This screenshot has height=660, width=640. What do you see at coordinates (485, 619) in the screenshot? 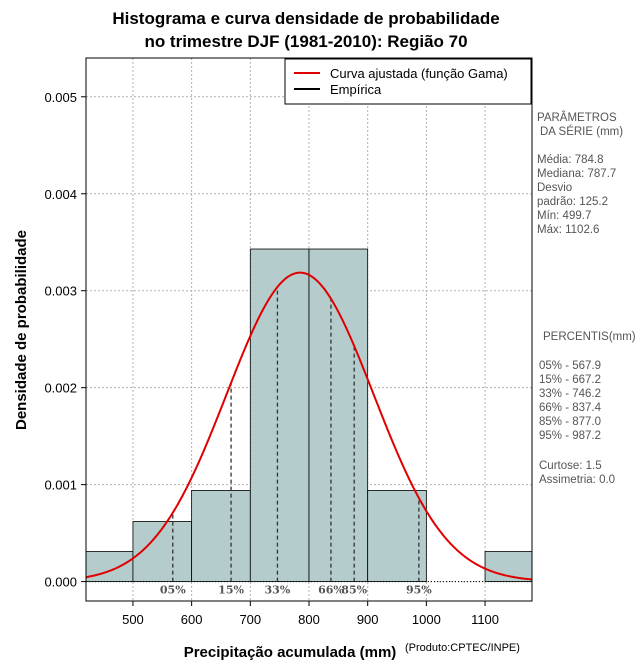
I see `x-tick-label: 1100` at bounding box center [485, 619].